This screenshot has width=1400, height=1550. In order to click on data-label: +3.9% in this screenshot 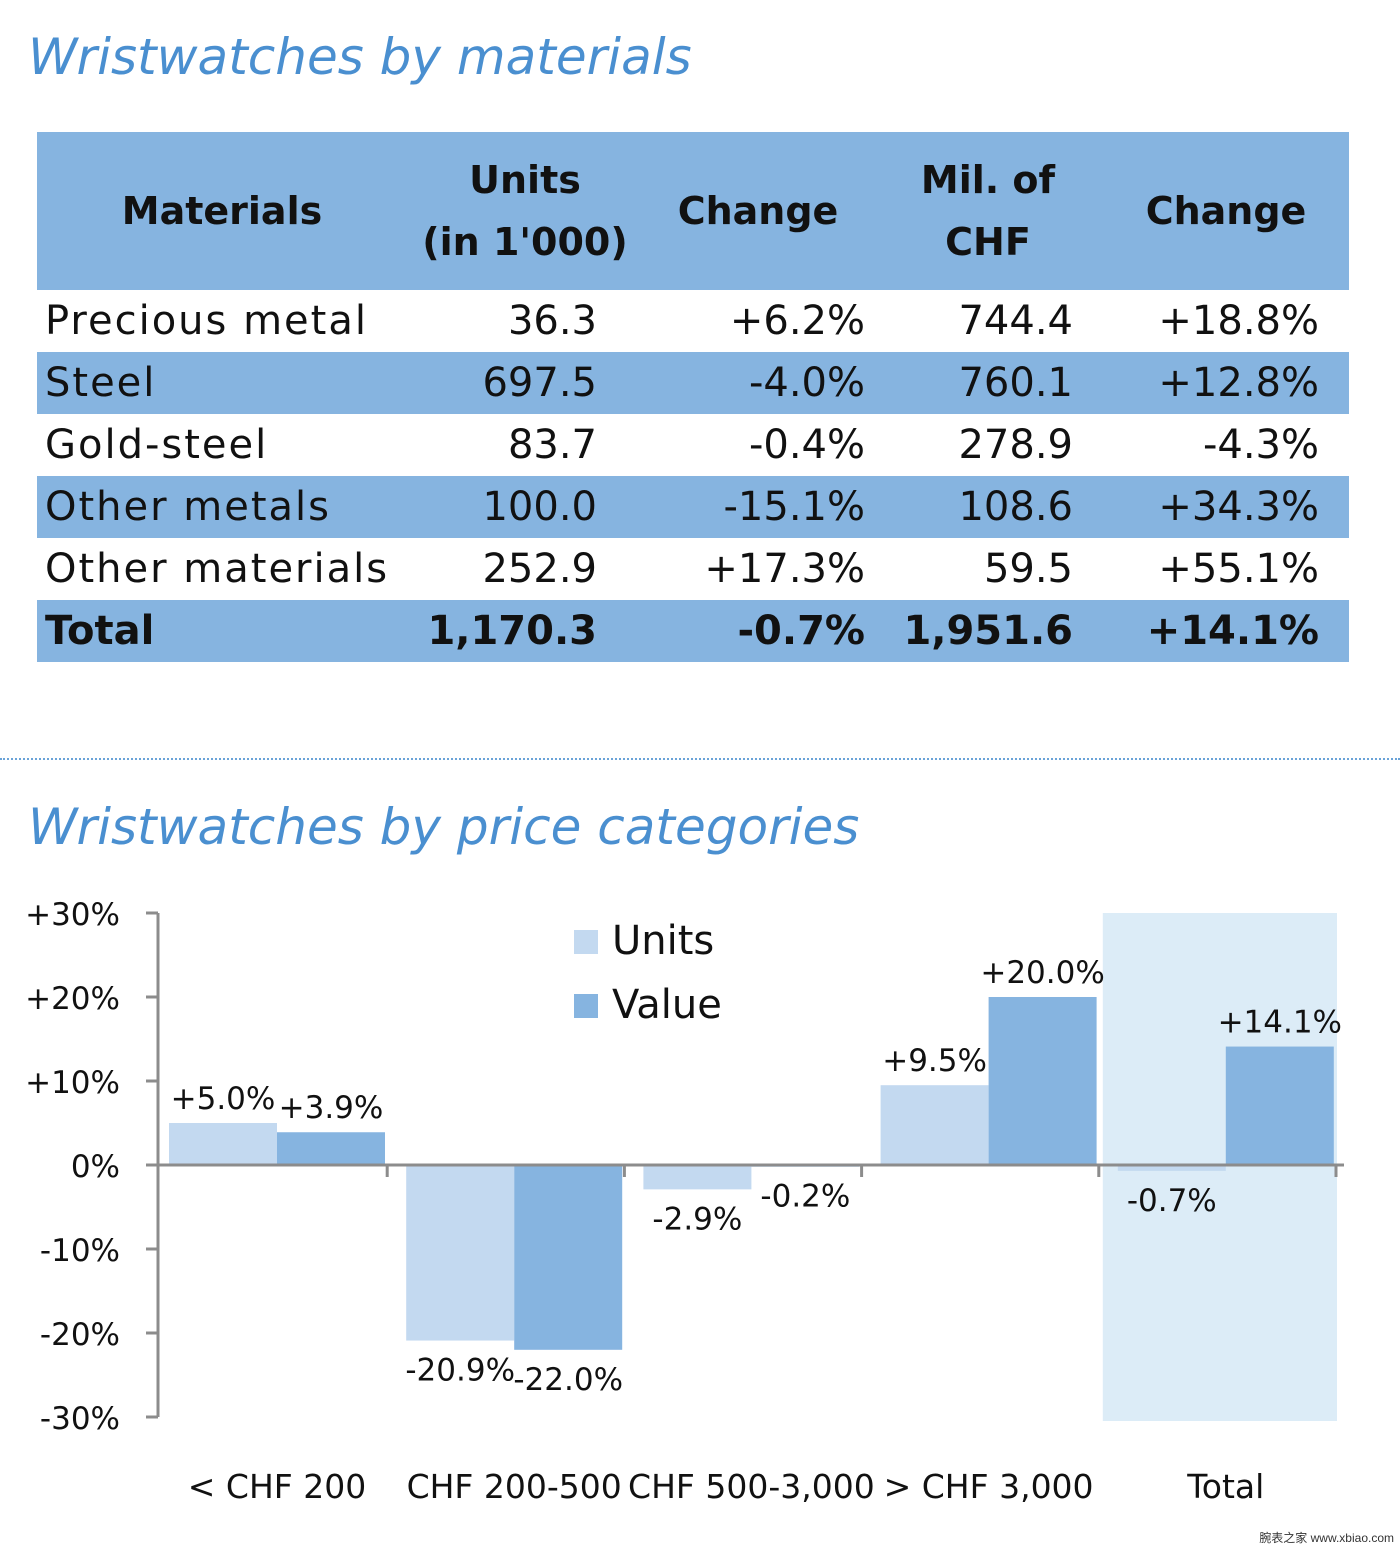, I will do `click(331, 1108)`.